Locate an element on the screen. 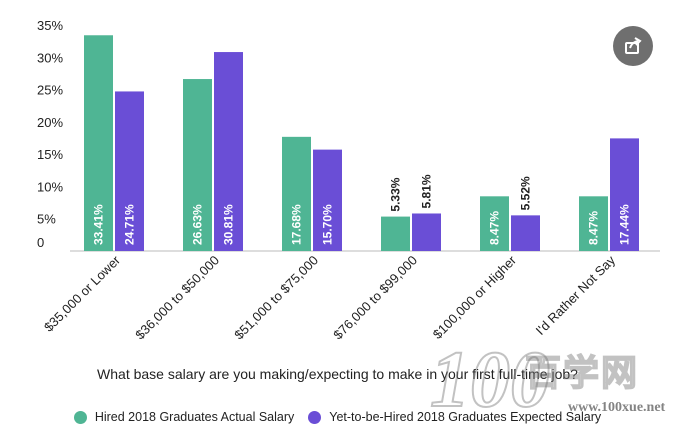 Image resolution: width=675 pixels, height=437 pixels. legend-item-actual: Hired 2018 Graduates Actual Salary is located at coordinates (184, 417).